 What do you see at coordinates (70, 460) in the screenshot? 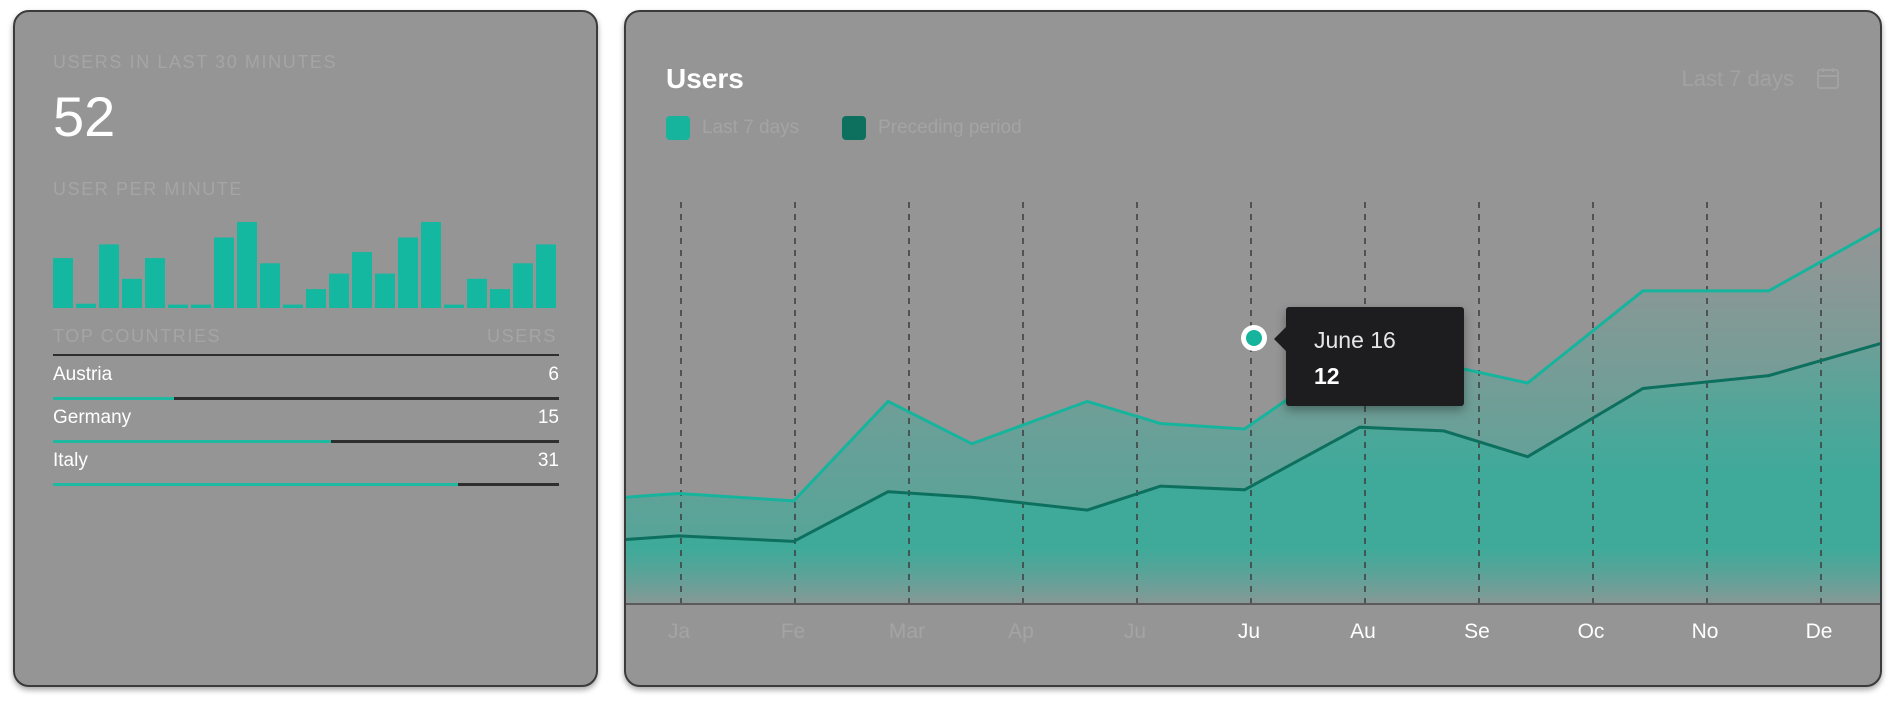
I see `country-name: Italy` at bounding box center [70, 460].